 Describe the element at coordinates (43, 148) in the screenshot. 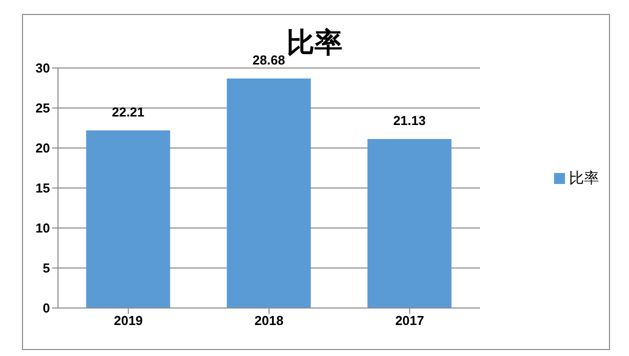

I see `y-tick-label: 20` at that location.